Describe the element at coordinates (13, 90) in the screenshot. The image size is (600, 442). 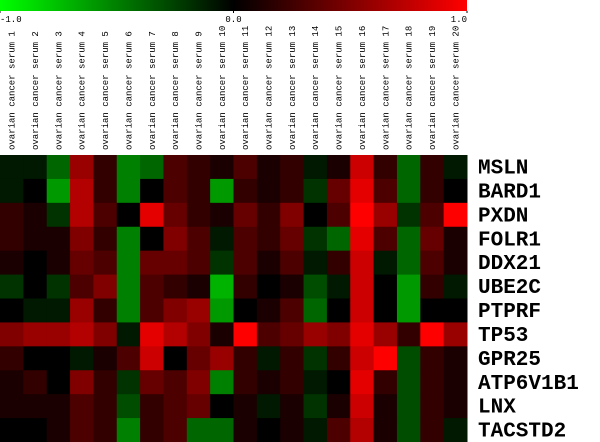
I see `column-label: ovarian cancer serum 1` at that location.